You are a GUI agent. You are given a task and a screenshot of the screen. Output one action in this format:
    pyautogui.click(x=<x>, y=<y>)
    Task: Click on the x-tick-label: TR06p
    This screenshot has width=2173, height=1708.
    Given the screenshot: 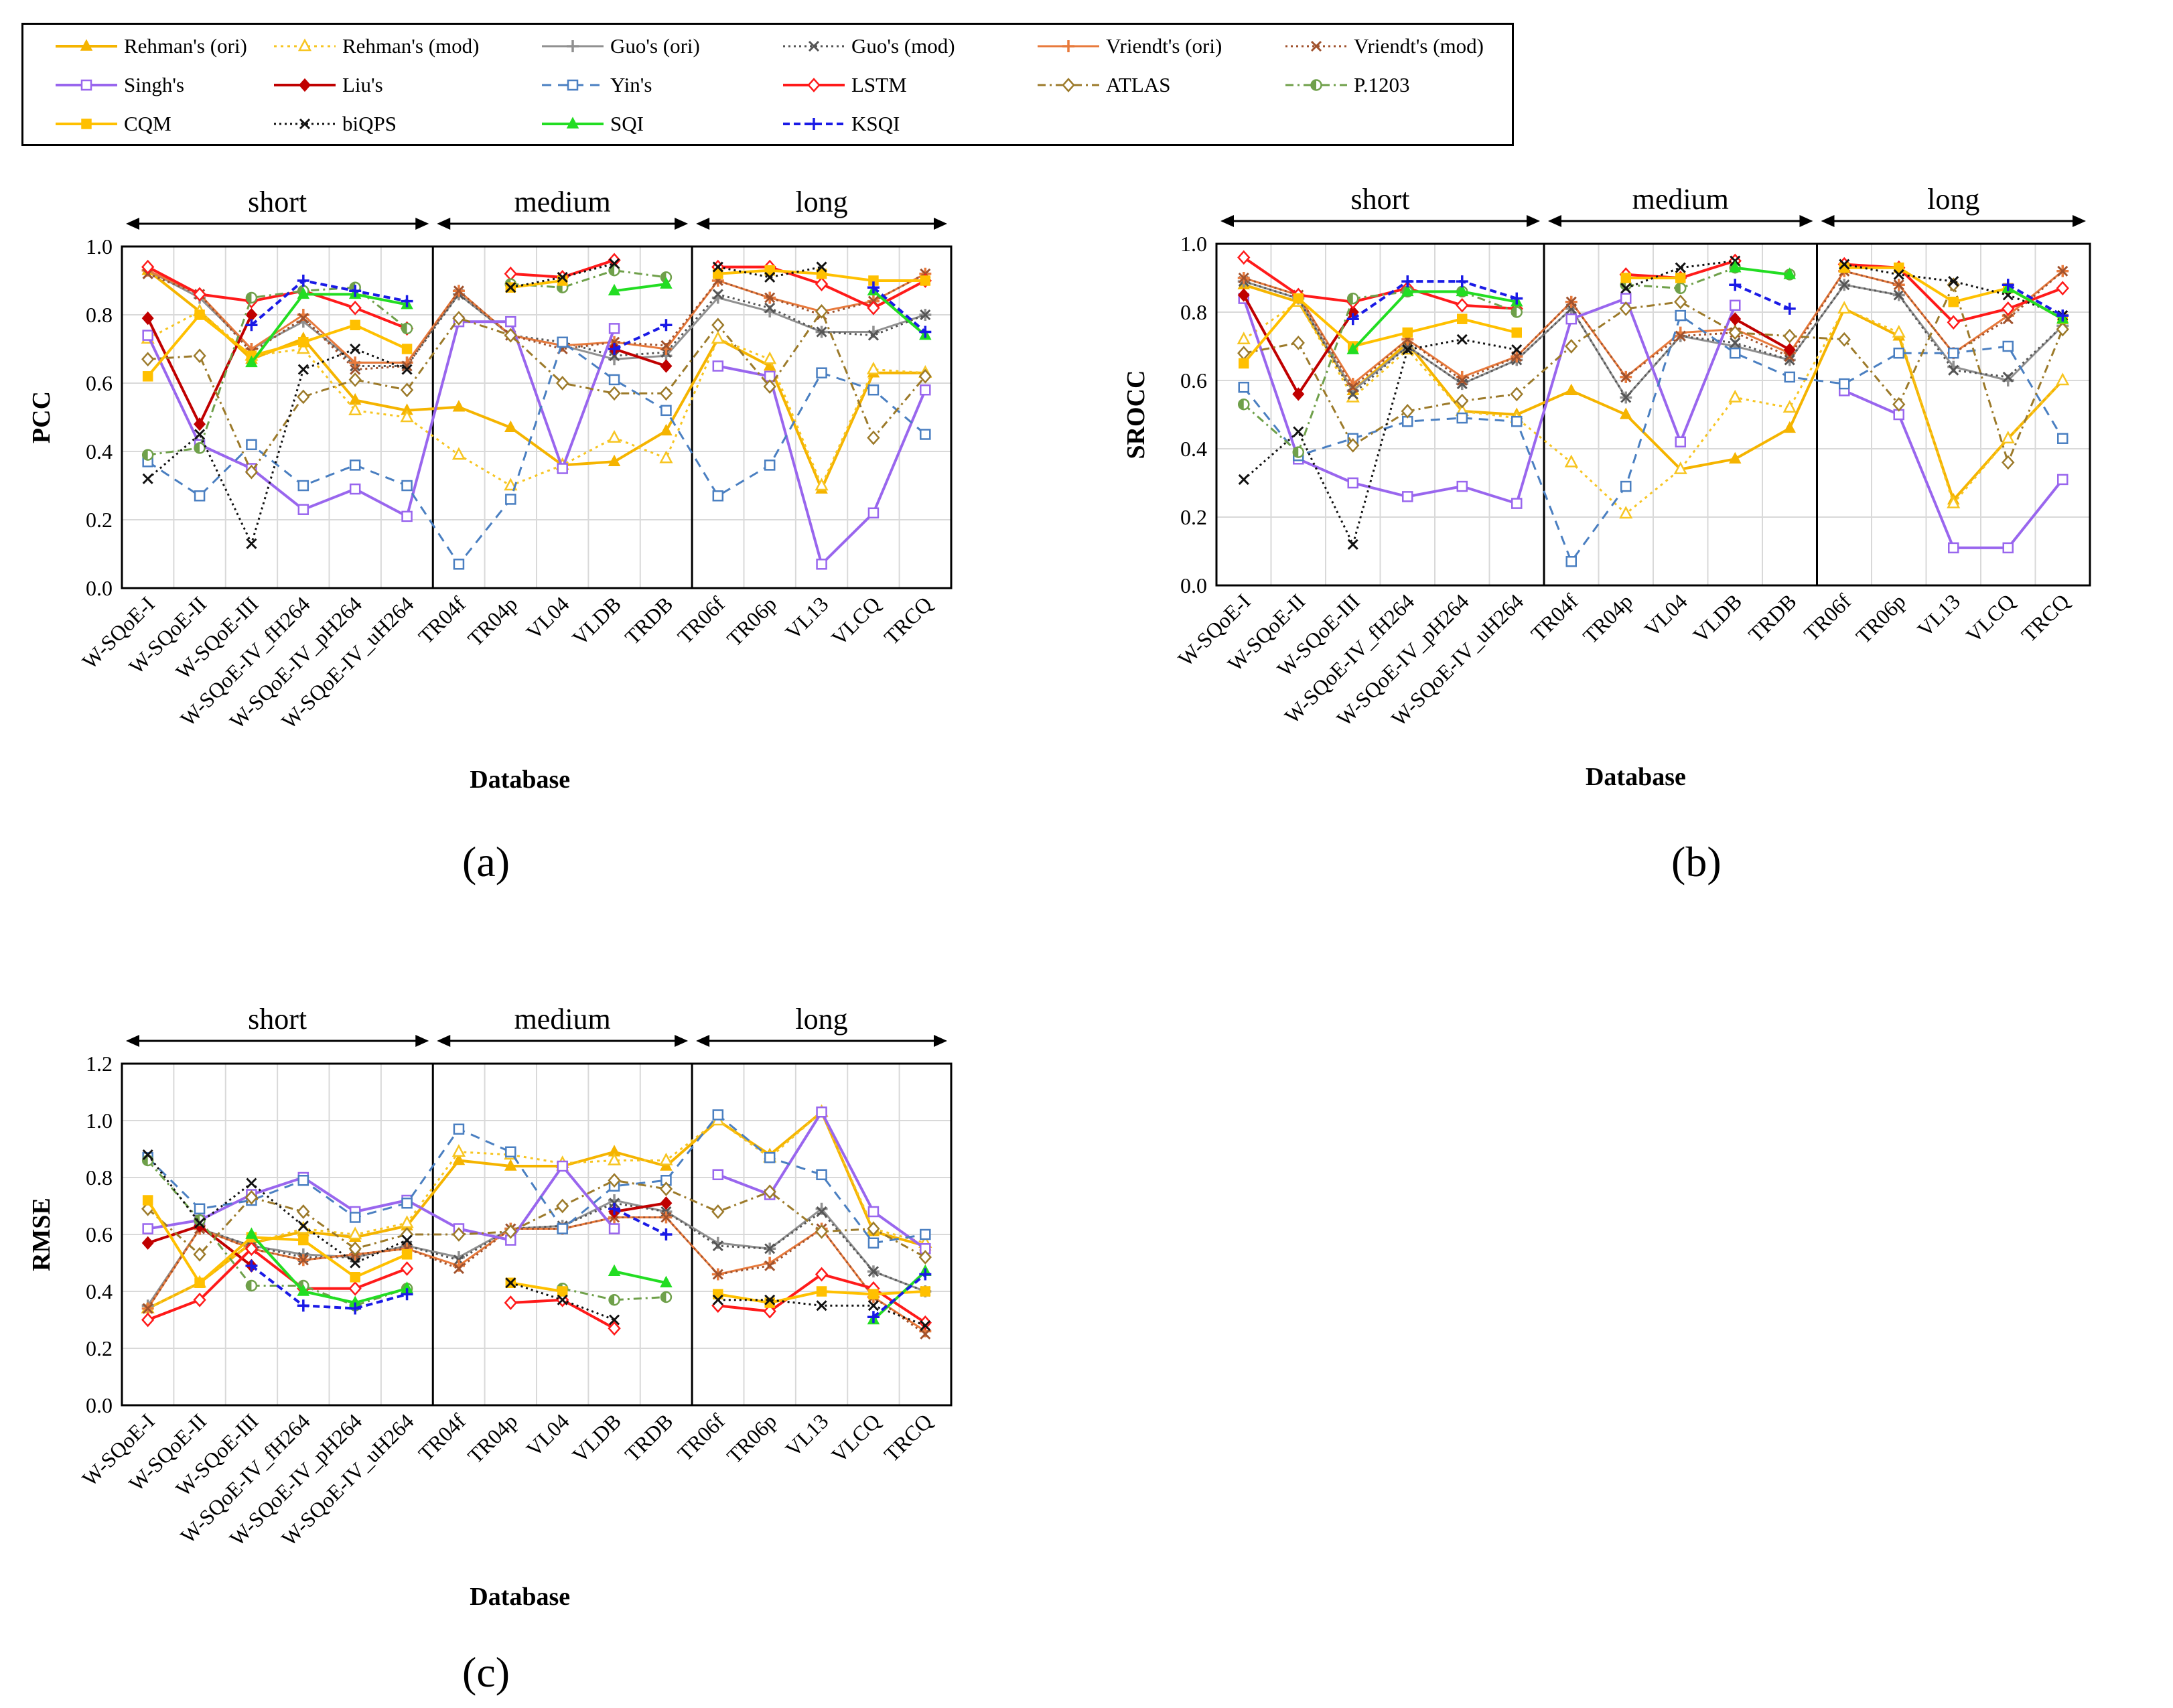 What is the action you would take?
    pyautogui.click(x=752, y=620)
    